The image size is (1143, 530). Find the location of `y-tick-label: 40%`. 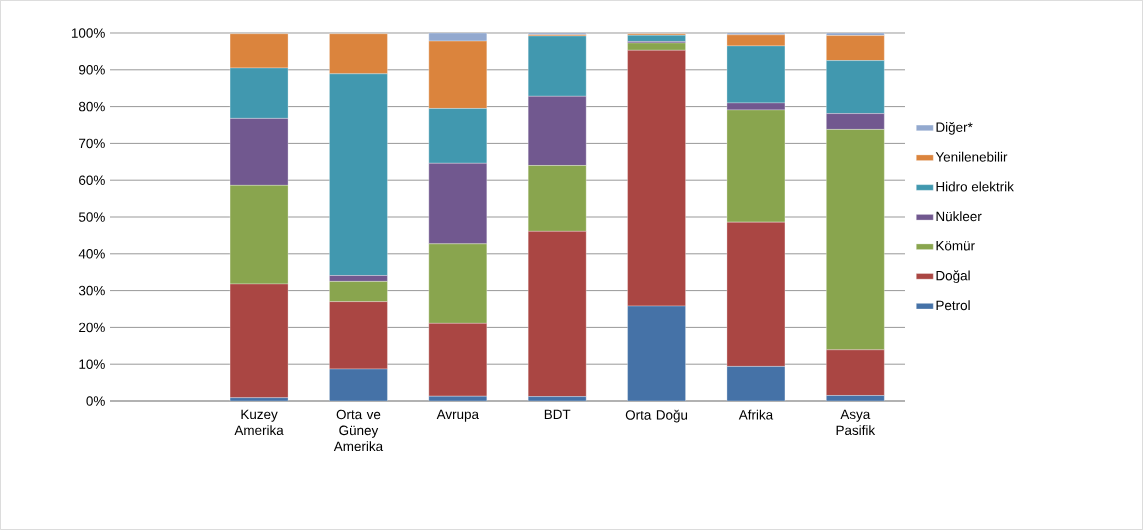

y-tick-label: 40% is located at coordinates (91, 254).